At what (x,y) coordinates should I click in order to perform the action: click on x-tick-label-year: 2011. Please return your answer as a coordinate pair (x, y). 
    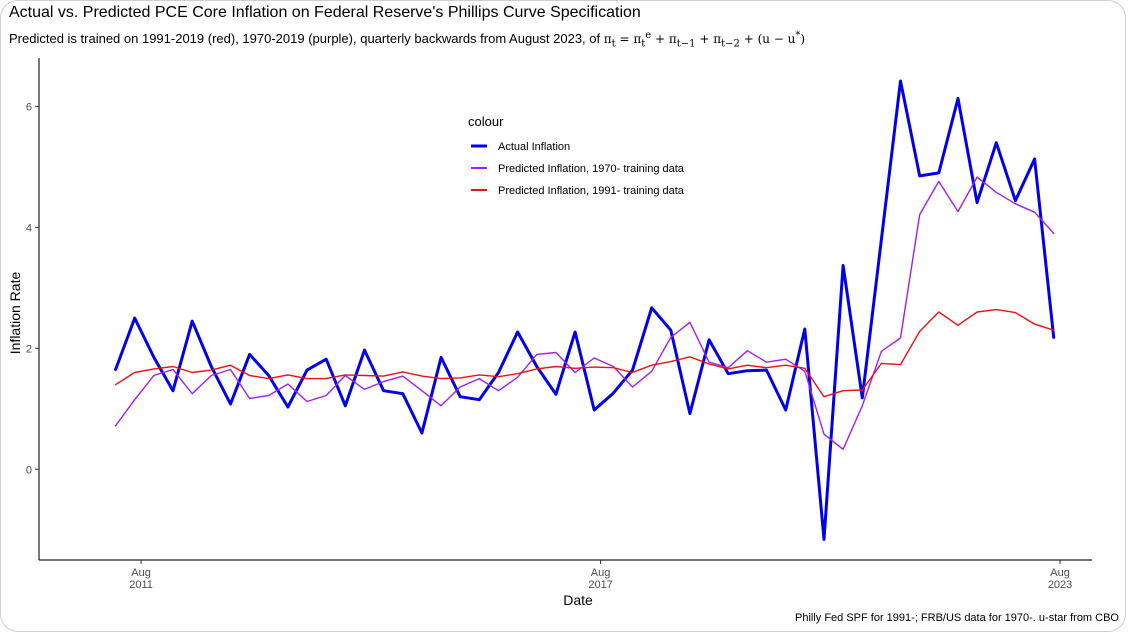
    Looking at the image, I should click on (141, 585).